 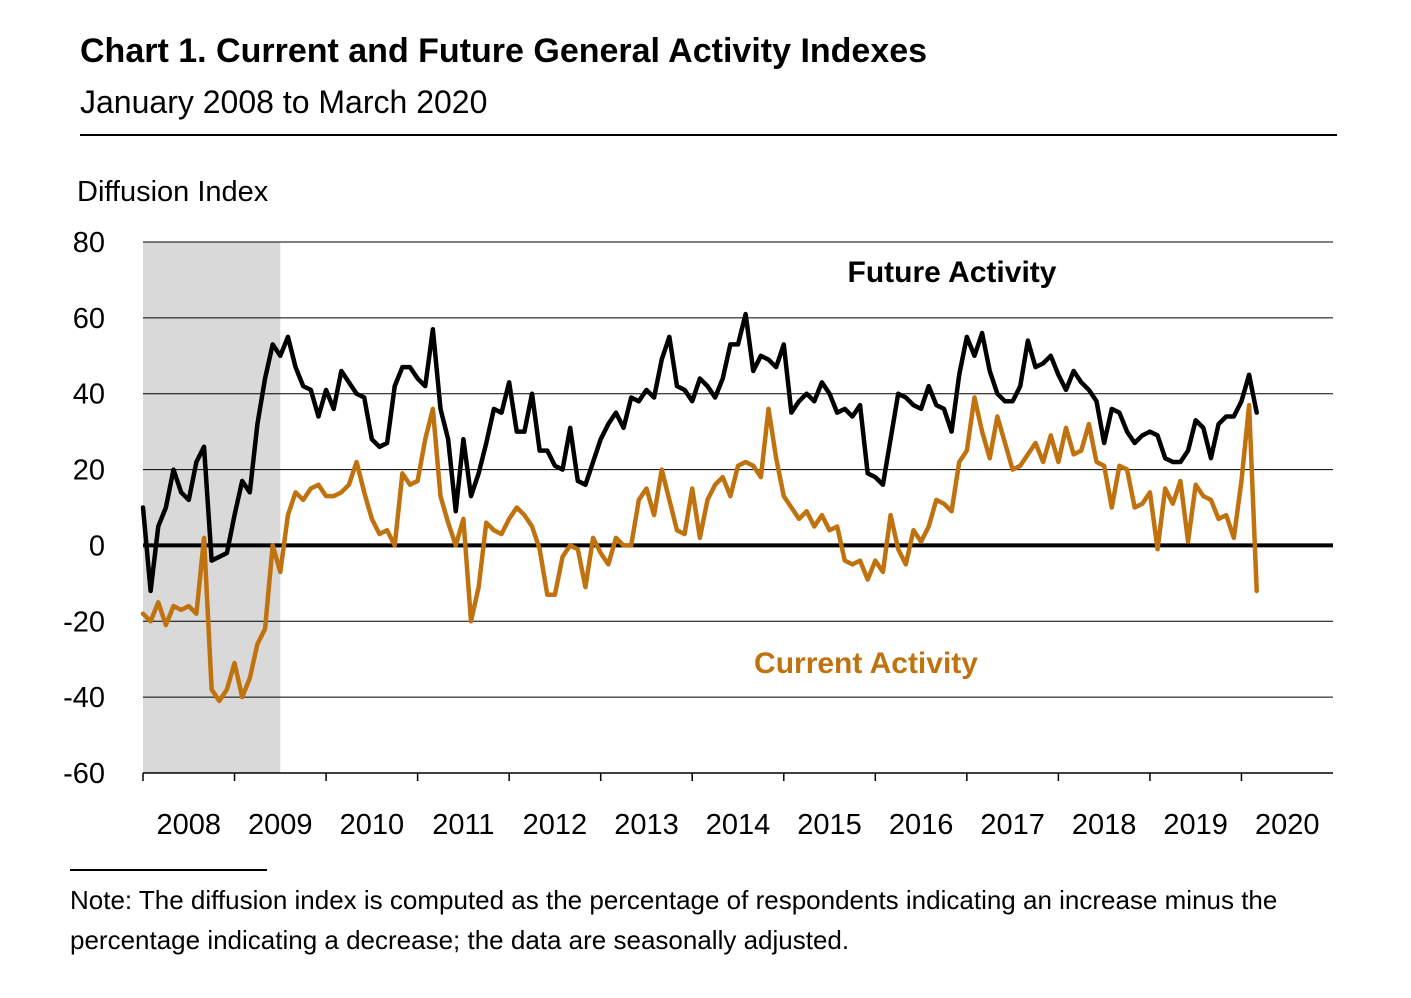 What do you see at coordinates (84, 622) in the screenshot?
I see `y-tick-label: -20` at bounding box center [84, 622].